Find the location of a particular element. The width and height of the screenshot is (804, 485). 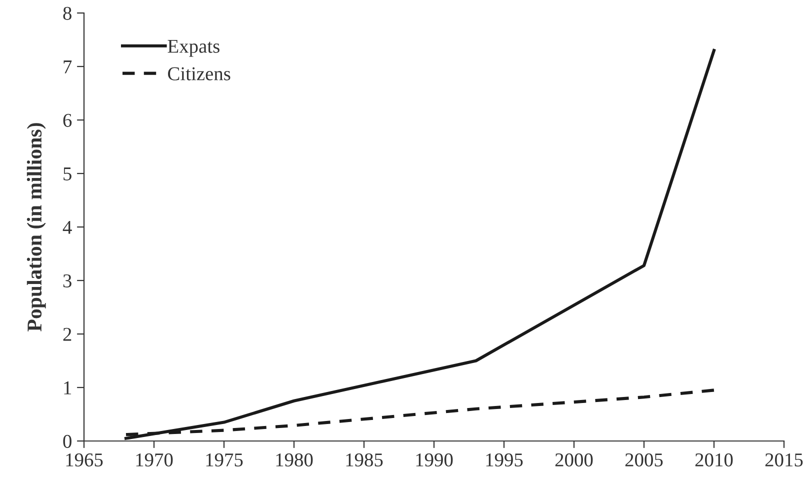

x-tick-label: 1990 is located at coordinates (434, 459).